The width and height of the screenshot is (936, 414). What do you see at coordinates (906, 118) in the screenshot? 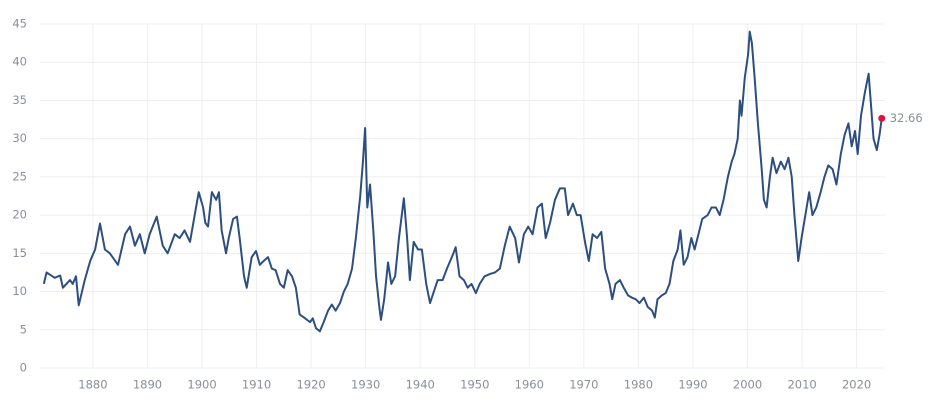
I see `last-value-label: 32.66` at bounding box center [906, 118].